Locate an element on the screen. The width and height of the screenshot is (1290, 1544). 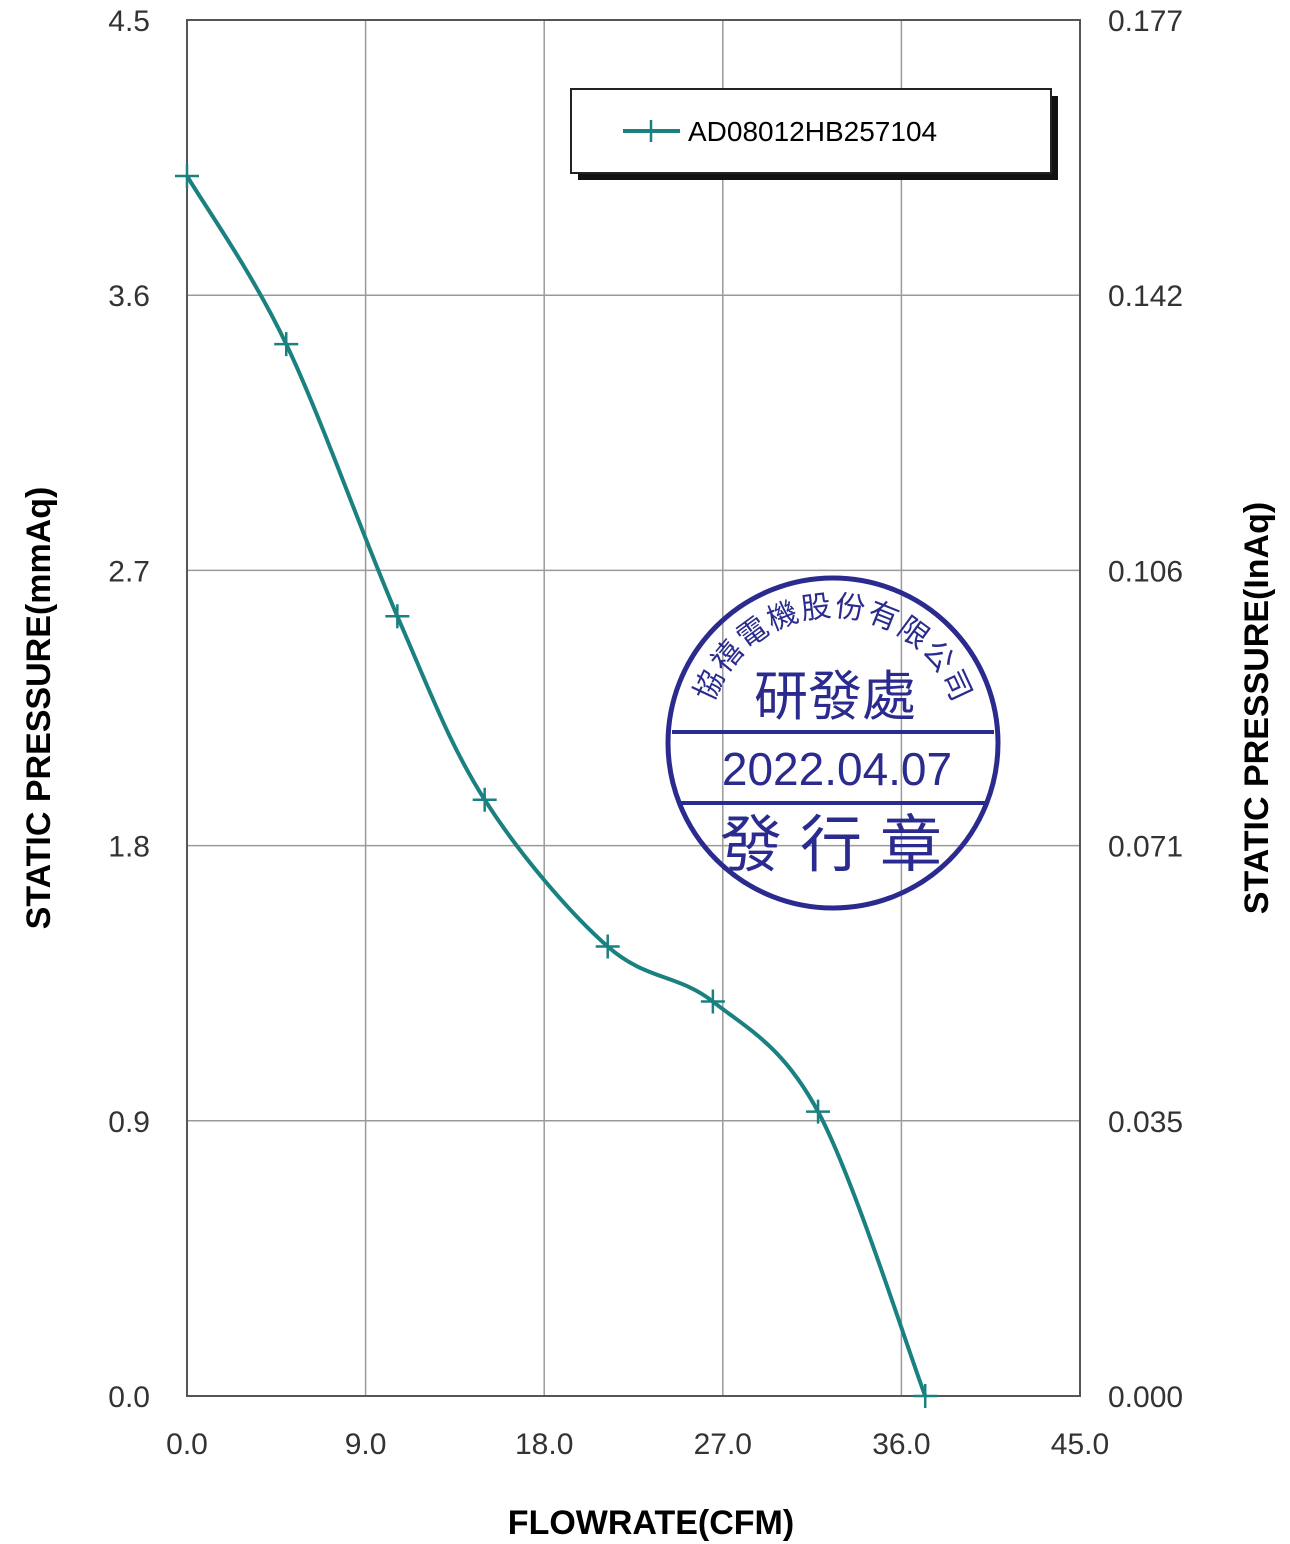
y-right-tick-label: 0.142 is located at coordinates (1145, 296).